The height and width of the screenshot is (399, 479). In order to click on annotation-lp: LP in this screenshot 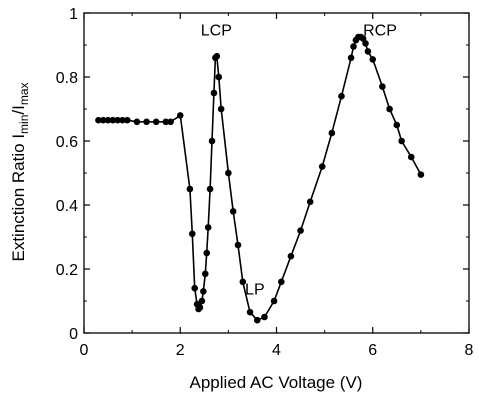, I will do `click(255, 290)`.